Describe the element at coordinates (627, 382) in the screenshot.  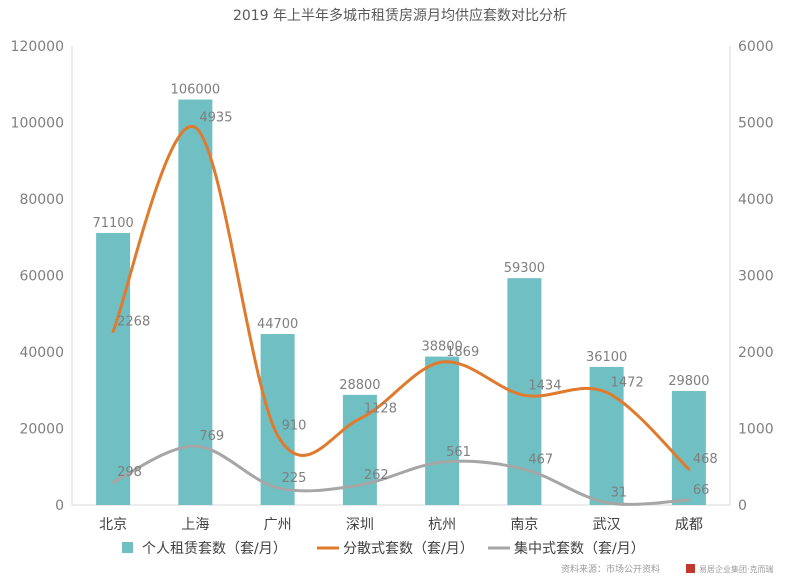
I see `line-value-label: 1472` at that location.